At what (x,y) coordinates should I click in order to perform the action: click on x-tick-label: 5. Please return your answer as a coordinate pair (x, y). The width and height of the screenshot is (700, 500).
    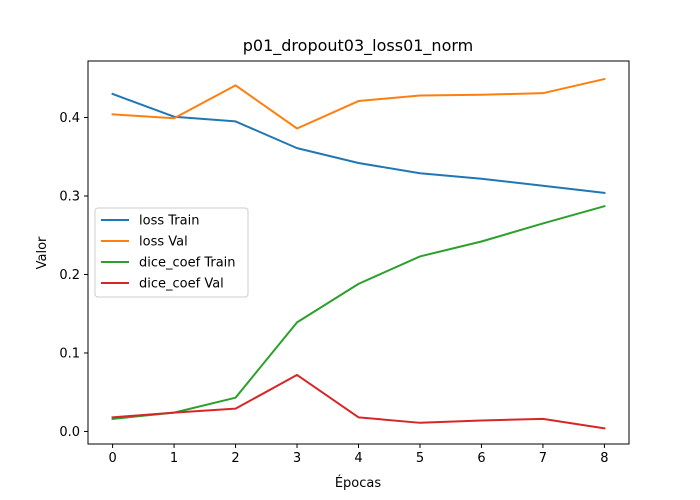
    Looking at the image, I should click on (420, 458).